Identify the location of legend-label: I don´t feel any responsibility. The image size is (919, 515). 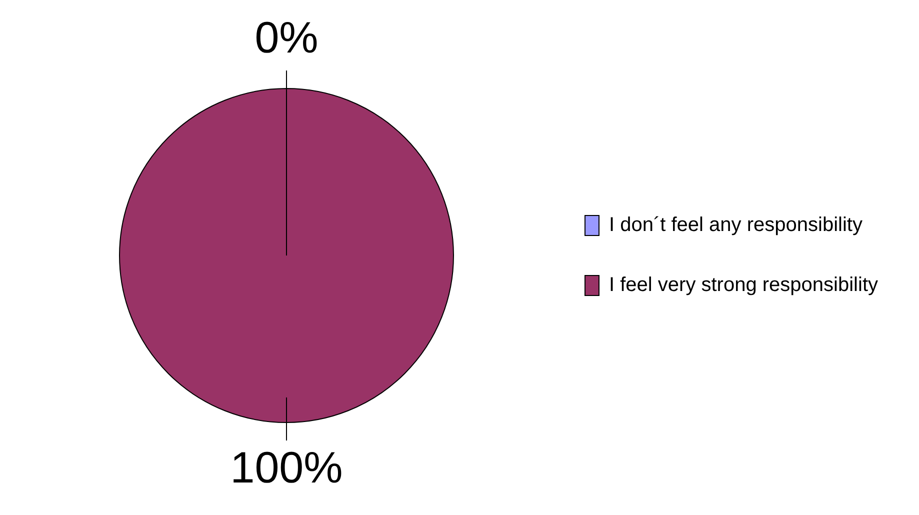
(735, 225).